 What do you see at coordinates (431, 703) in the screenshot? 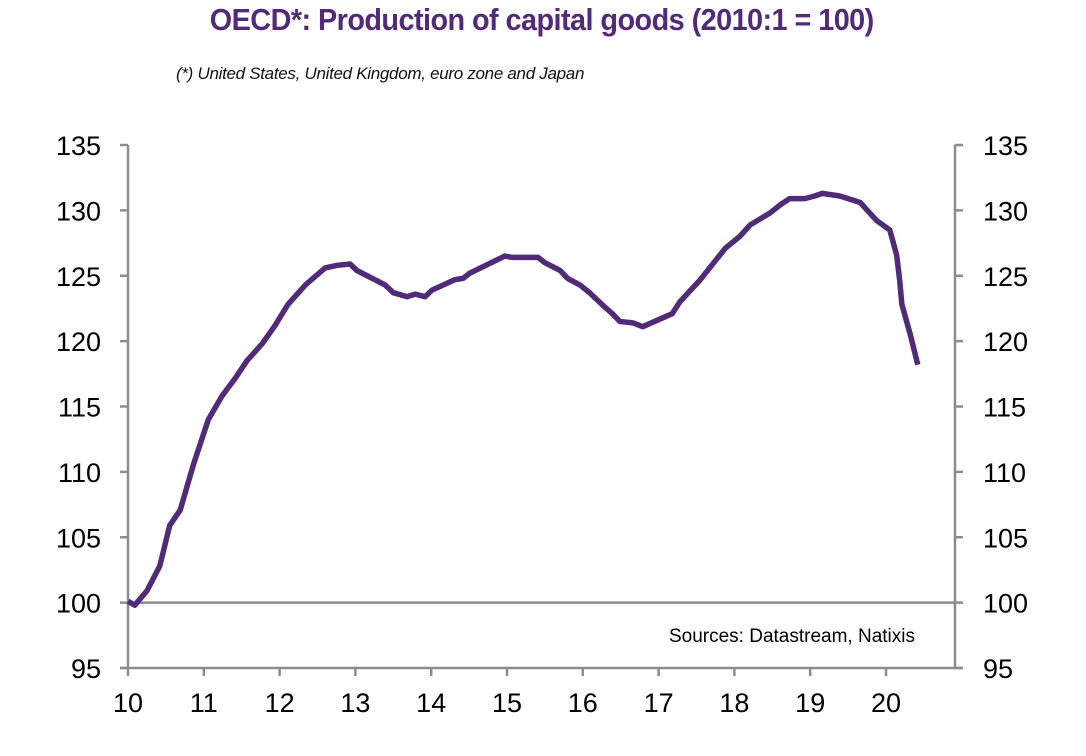
I see `x-tick-label: 14` at bounding box center [431, 703].